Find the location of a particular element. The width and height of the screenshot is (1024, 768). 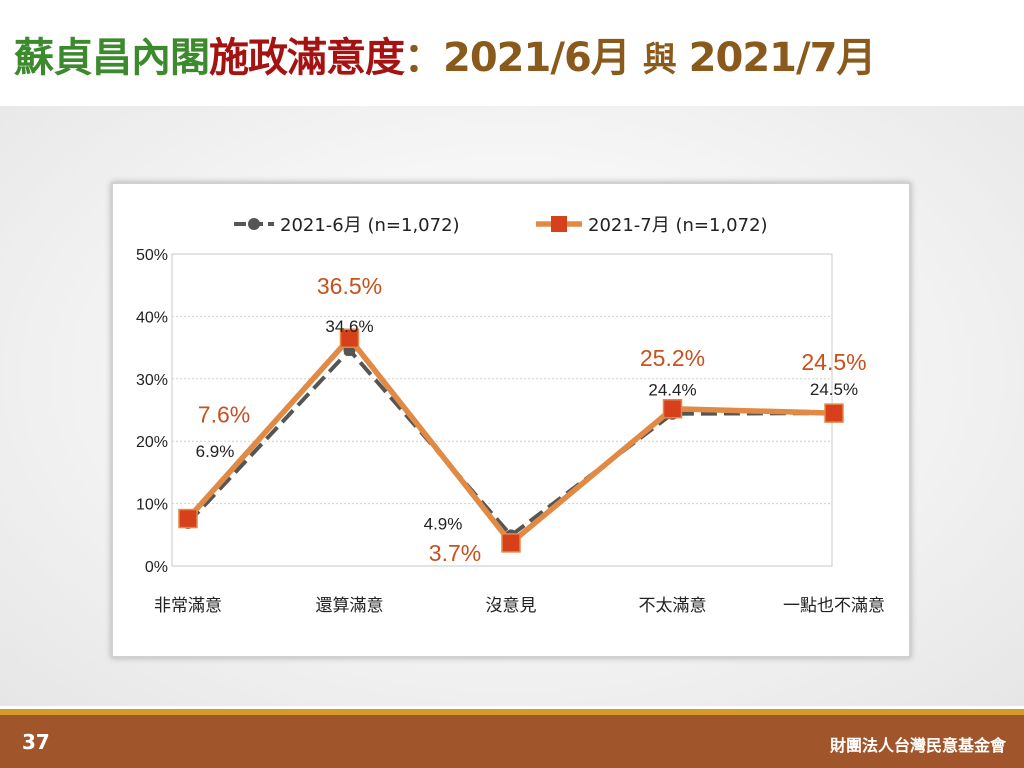

title-topic: 施政滿意度 is located at coordinates (307, 58).